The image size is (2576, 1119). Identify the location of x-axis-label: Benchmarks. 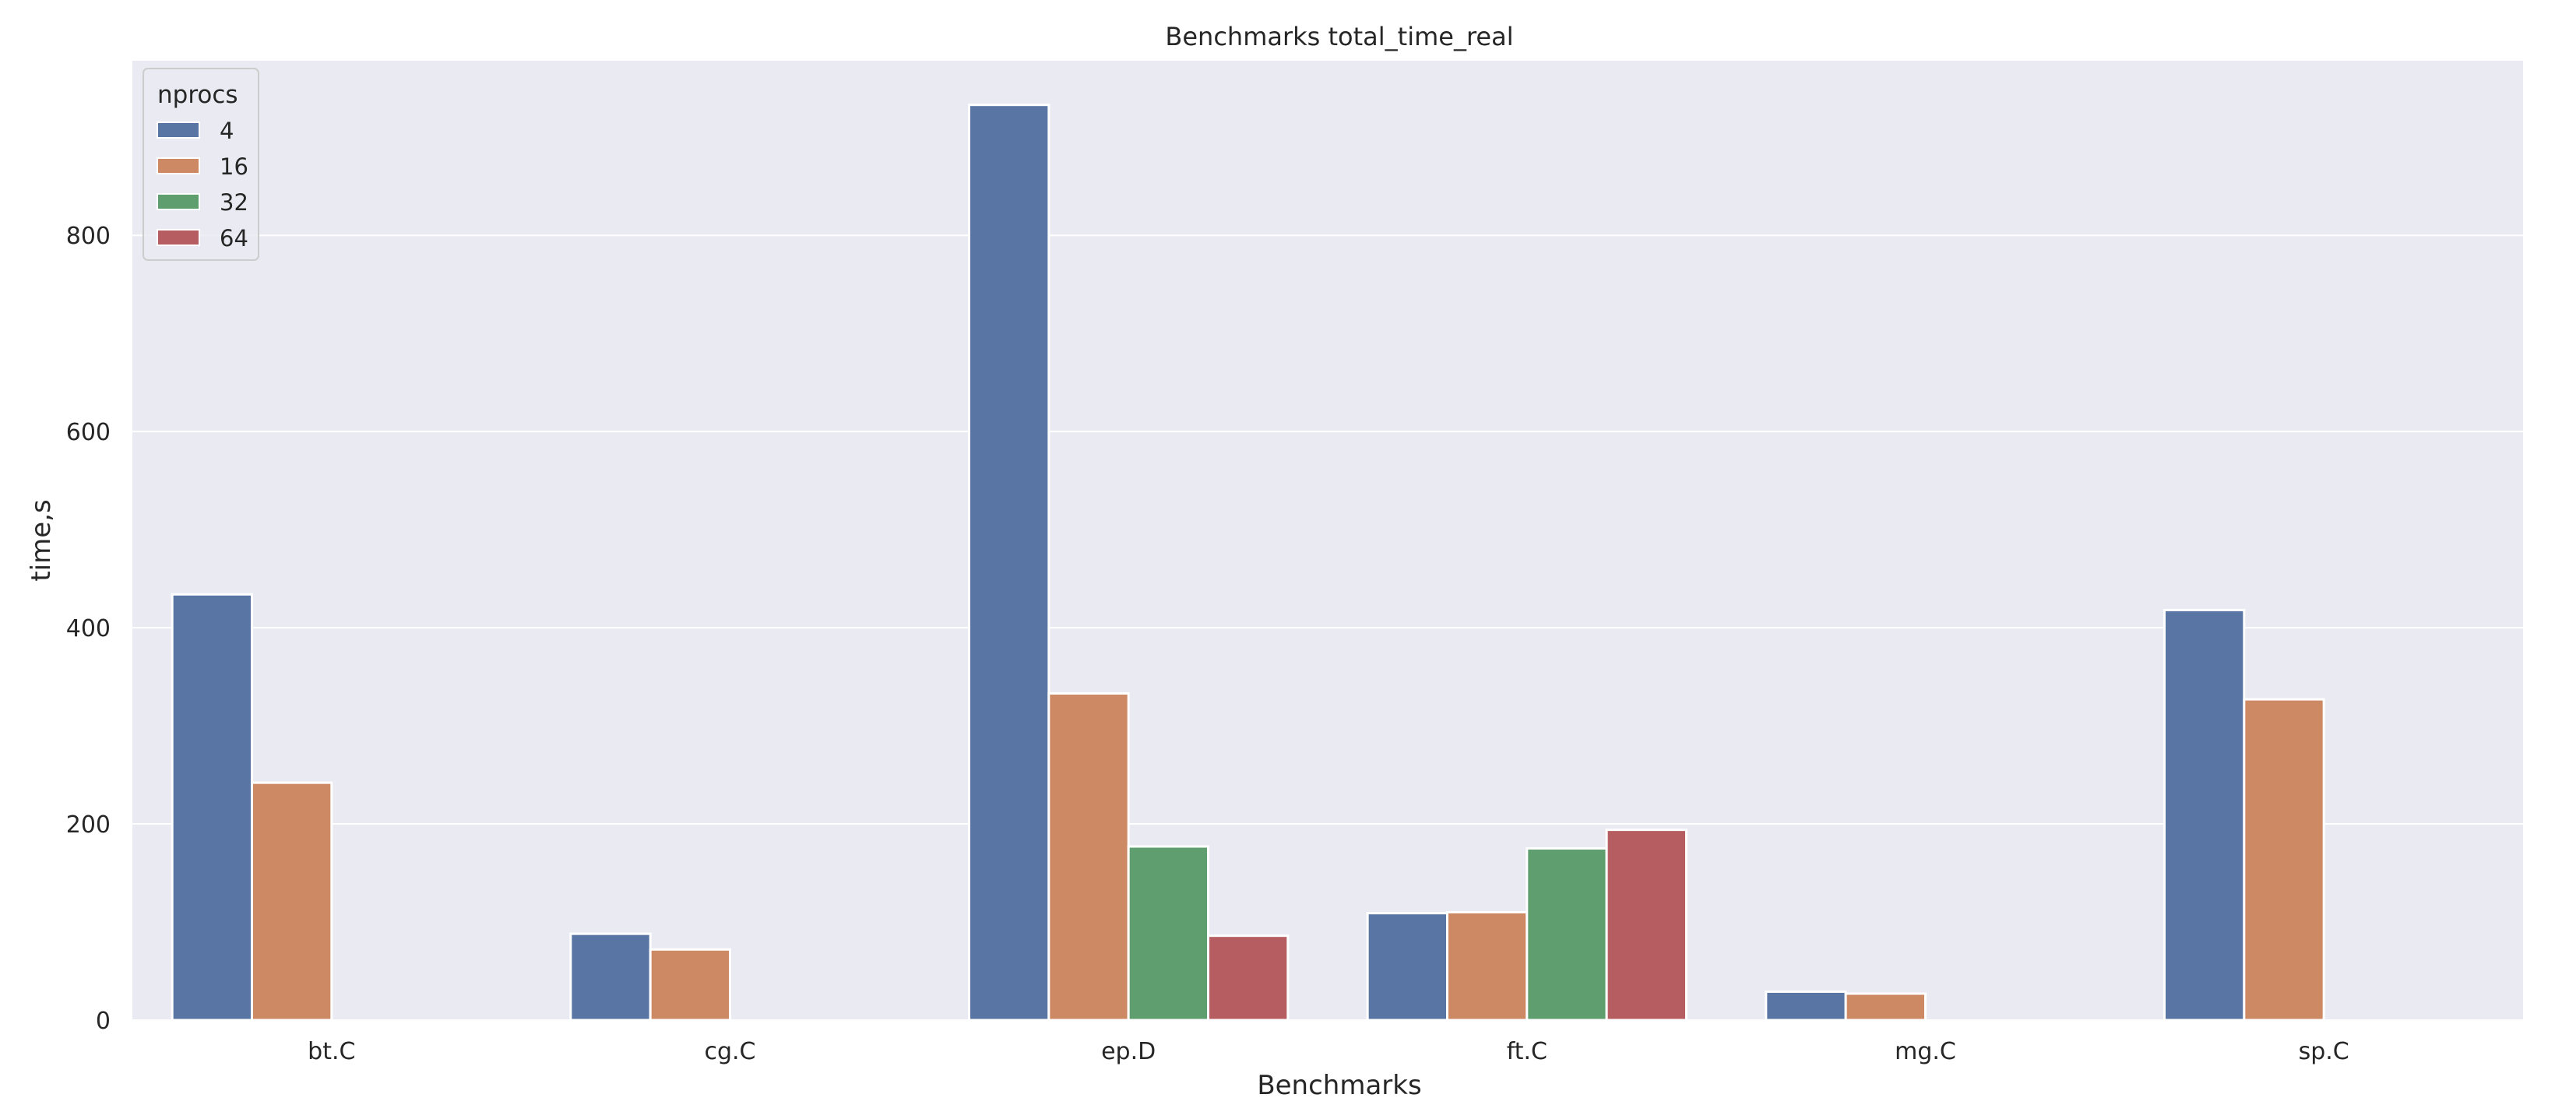
(1339, 1085).